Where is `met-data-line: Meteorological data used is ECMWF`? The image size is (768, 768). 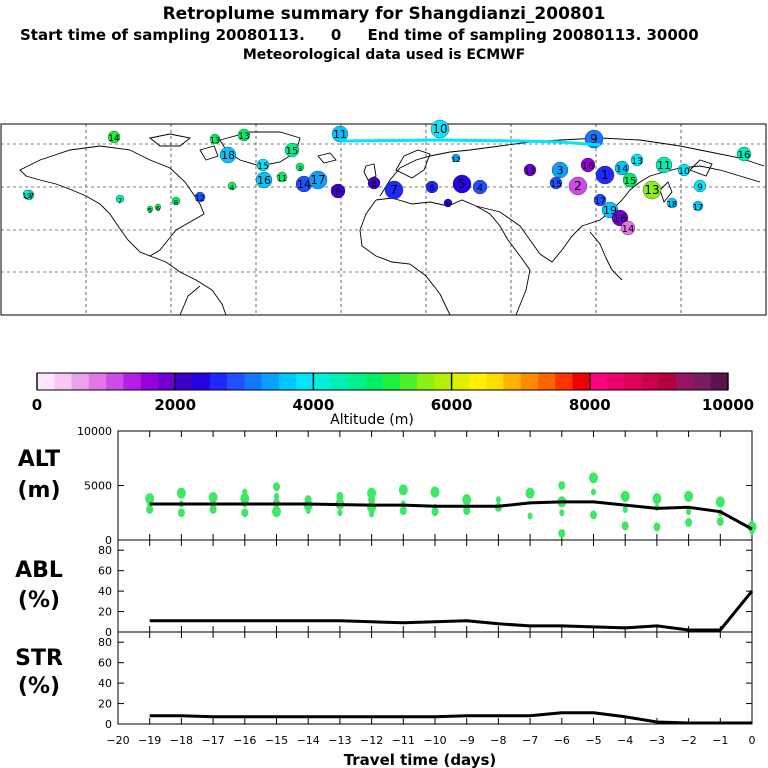 met-data-line: Meteorological data used is ECMWF is located at coordinates (384, 55).